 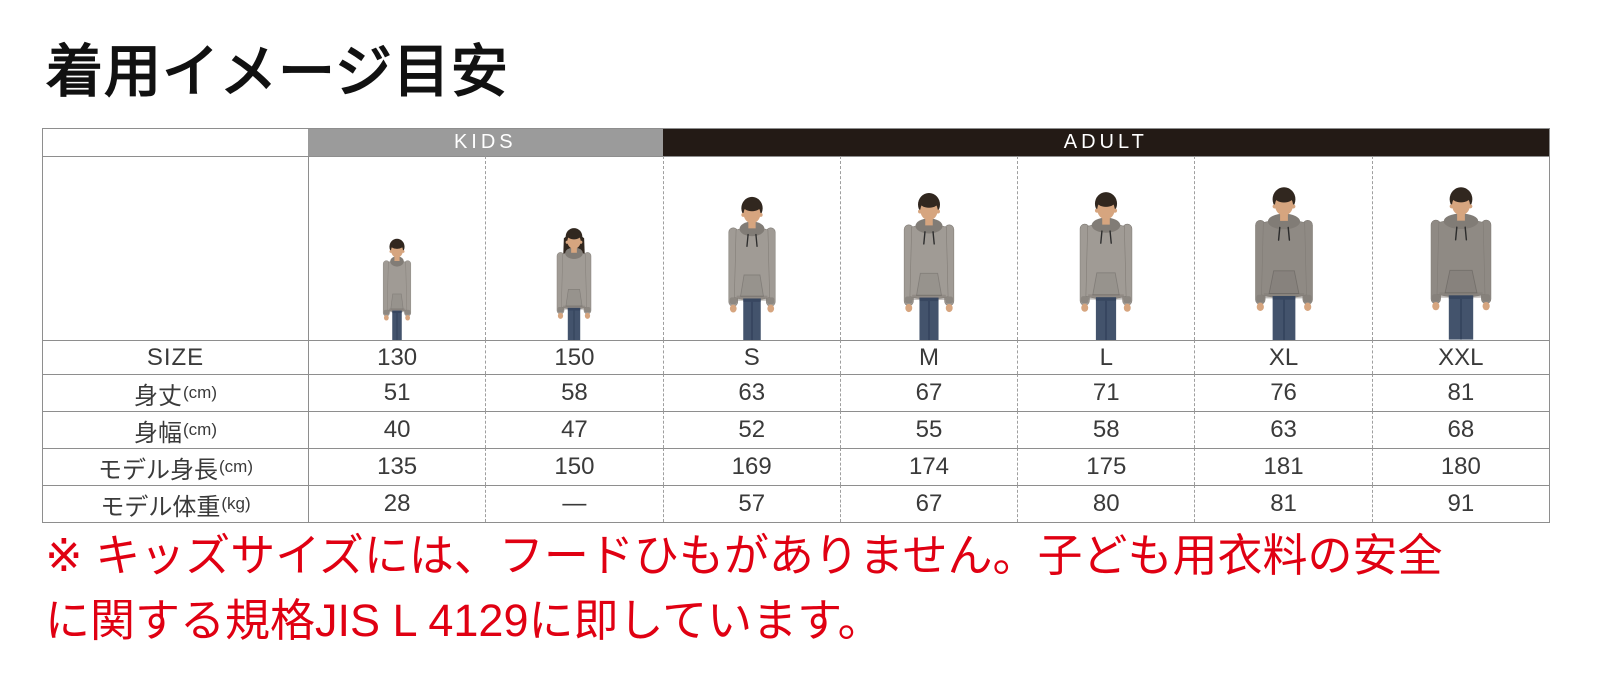 What do you see at coordinates (1283, 466) in the screenshot?
I see `model-height-value-xl: 181` at bounding box center [1283, 466].